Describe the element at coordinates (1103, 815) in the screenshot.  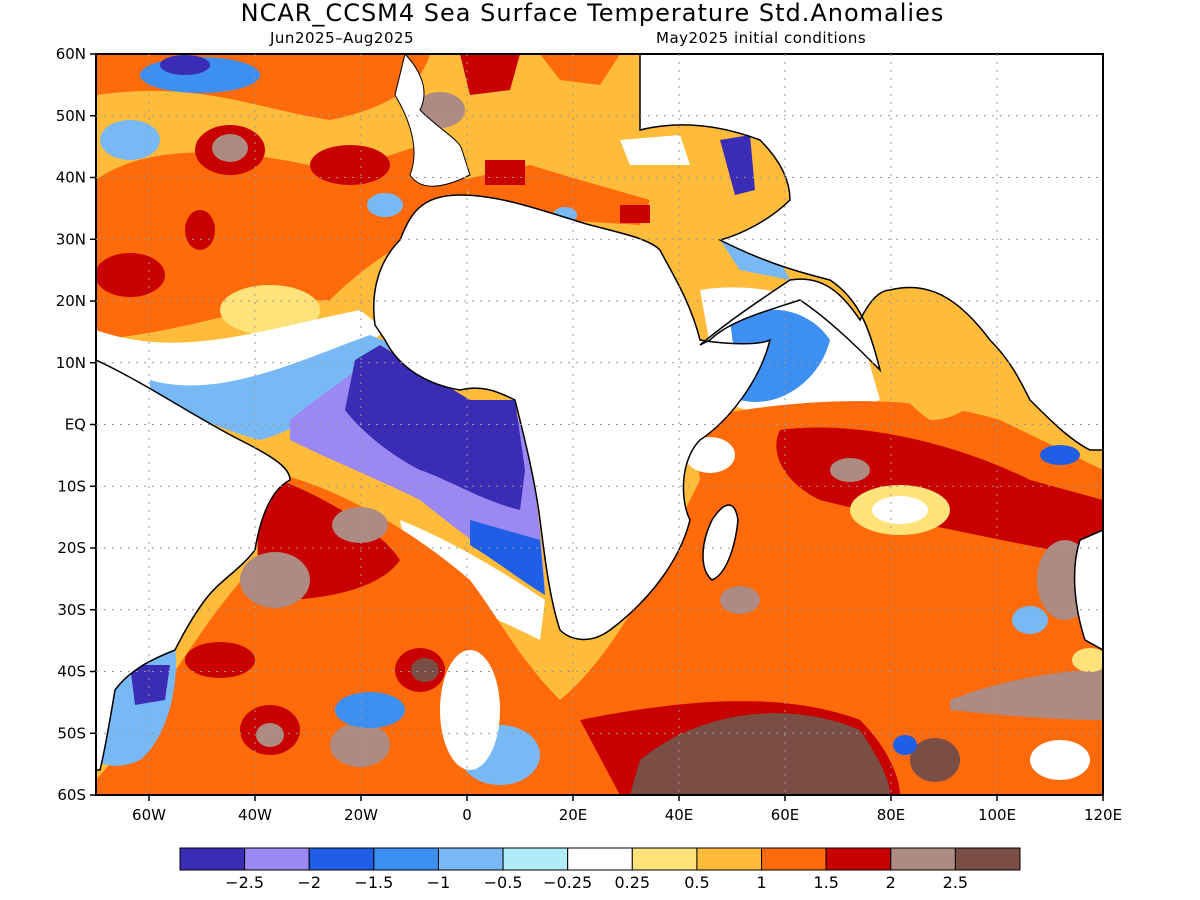
I see `lon-tick-label: 120E` at that location.